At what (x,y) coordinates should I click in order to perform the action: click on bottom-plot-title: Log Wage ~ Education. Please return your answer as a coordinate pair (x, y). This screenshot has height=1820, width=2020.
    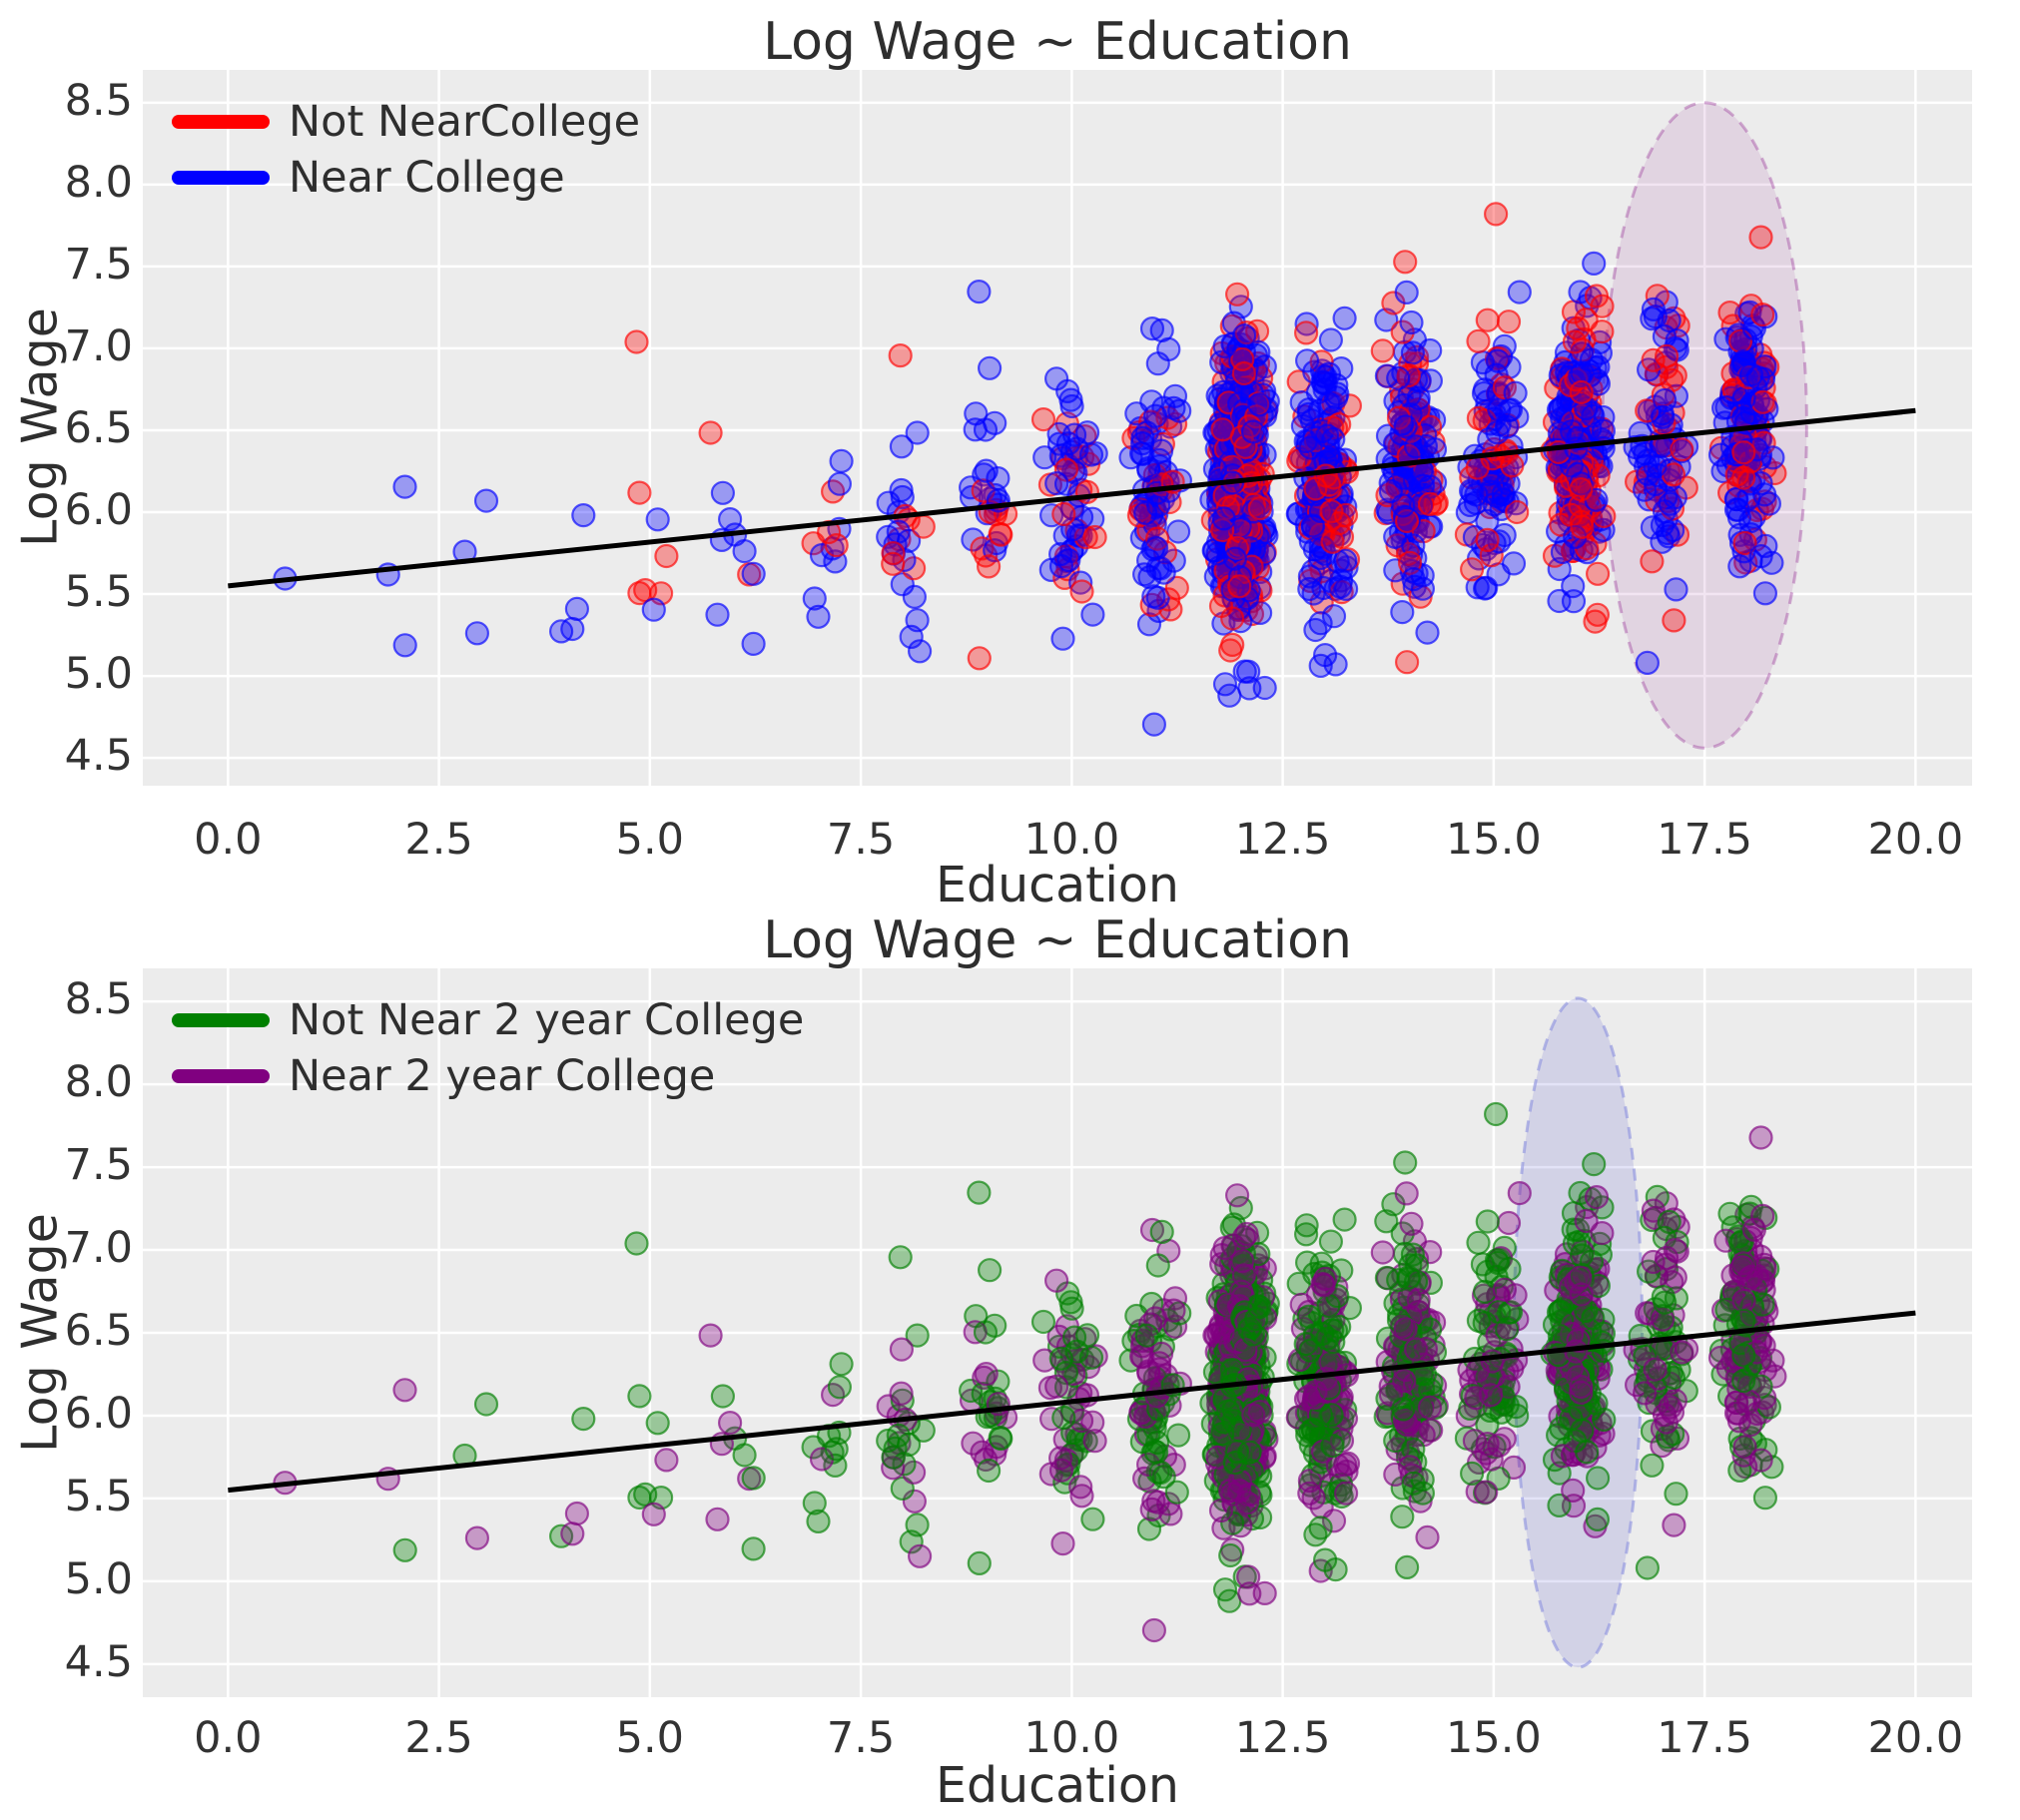
    Looking at the image, I should click on (1057, 940).